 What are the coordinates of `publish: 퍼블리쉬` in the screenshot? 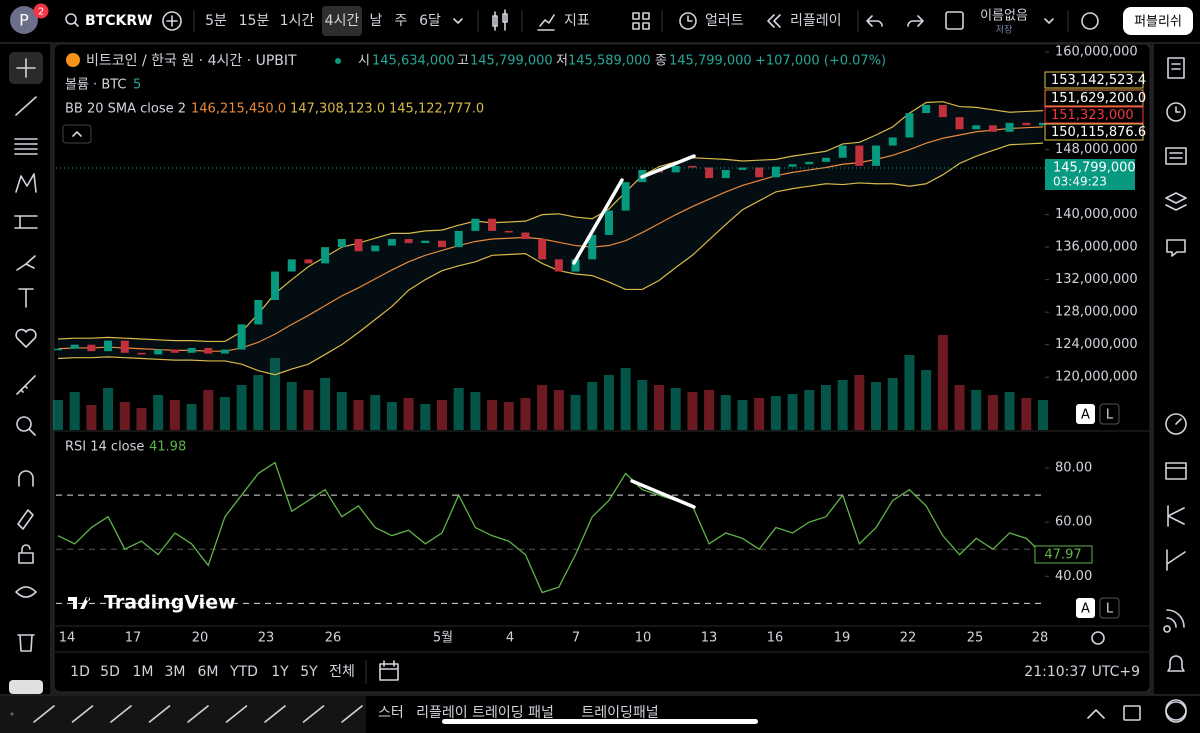 It's located at (1158, 22).